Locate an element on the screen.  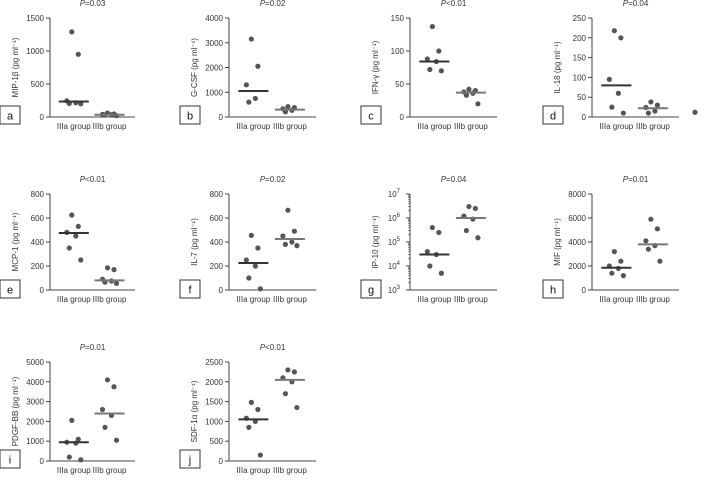
y-tick-label: 10⁴ is located at coordinates (394, 266).